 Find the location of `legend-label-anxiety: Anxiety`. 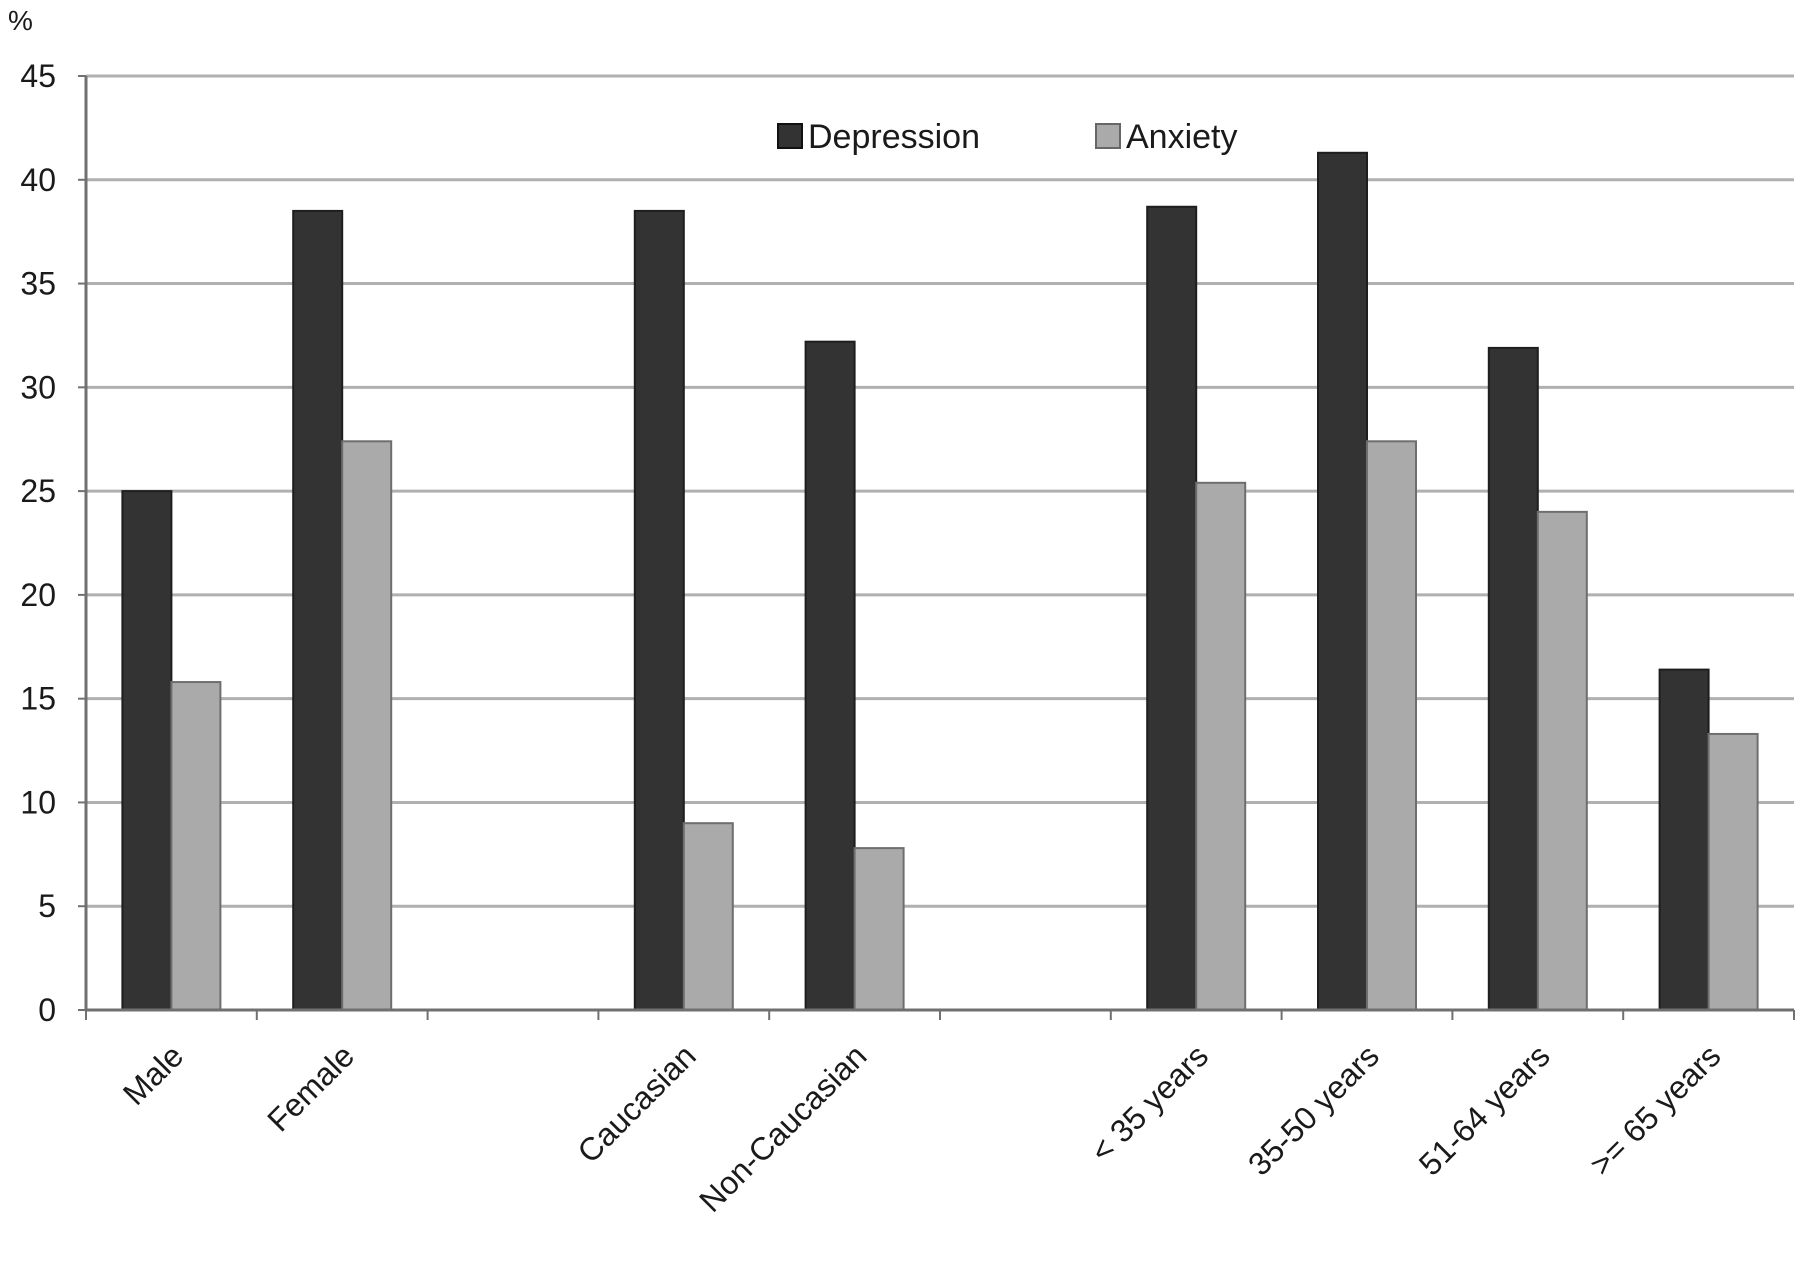

legend-label-anxiety: Anxiety is located at coordinates (1182, 137).